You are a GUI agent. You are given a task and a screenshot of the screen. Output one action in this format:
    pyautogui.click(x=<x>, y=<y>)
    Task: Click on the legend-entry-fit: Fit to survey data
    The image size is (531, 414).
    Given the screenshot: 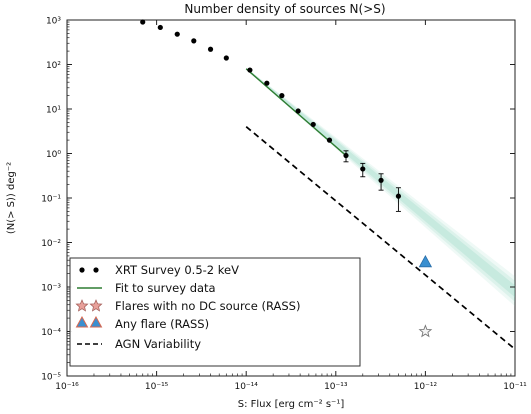 What is the action you would take?
    pyautogui.click(x=146, y=288)
    